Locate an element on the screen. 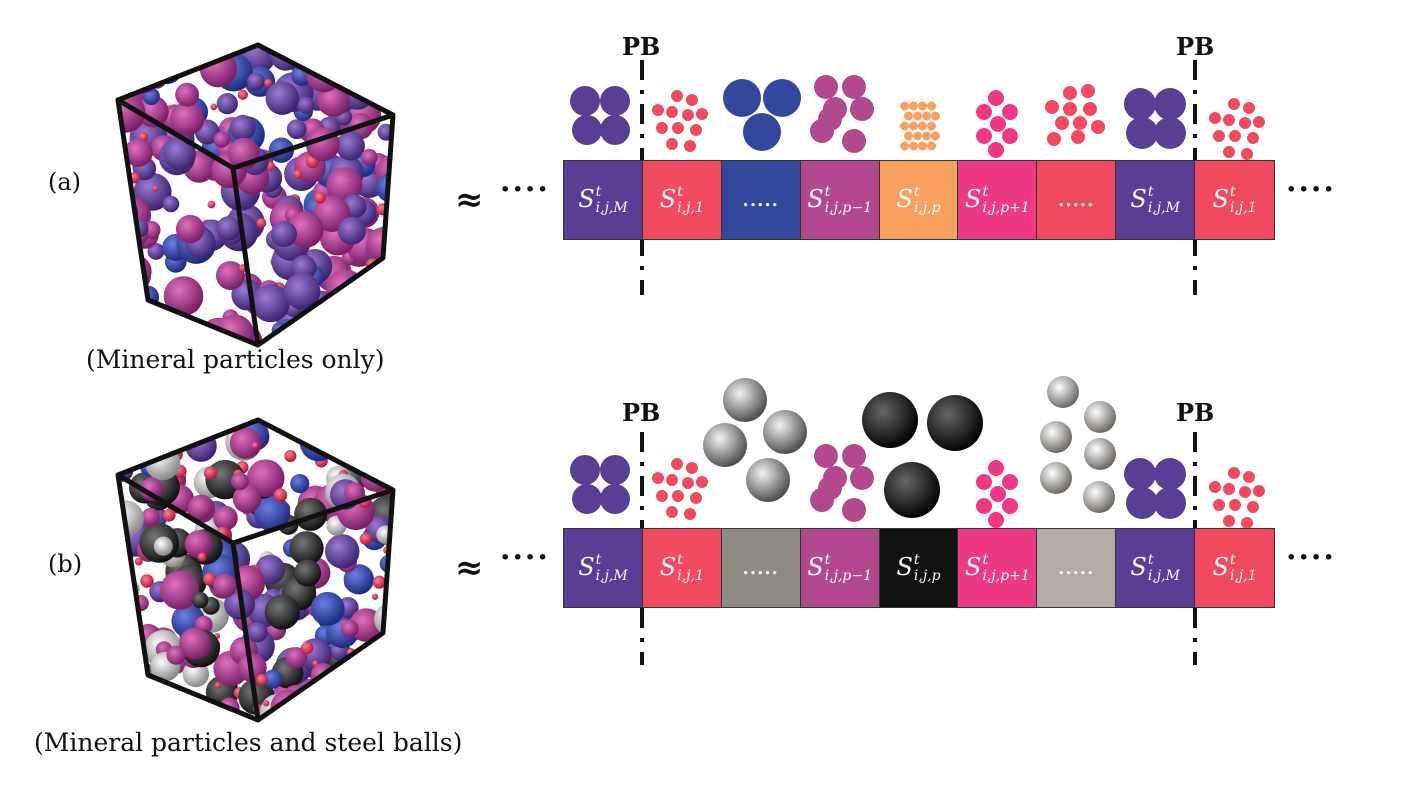  orange-fine-particles is located at coordinates (920, 126).